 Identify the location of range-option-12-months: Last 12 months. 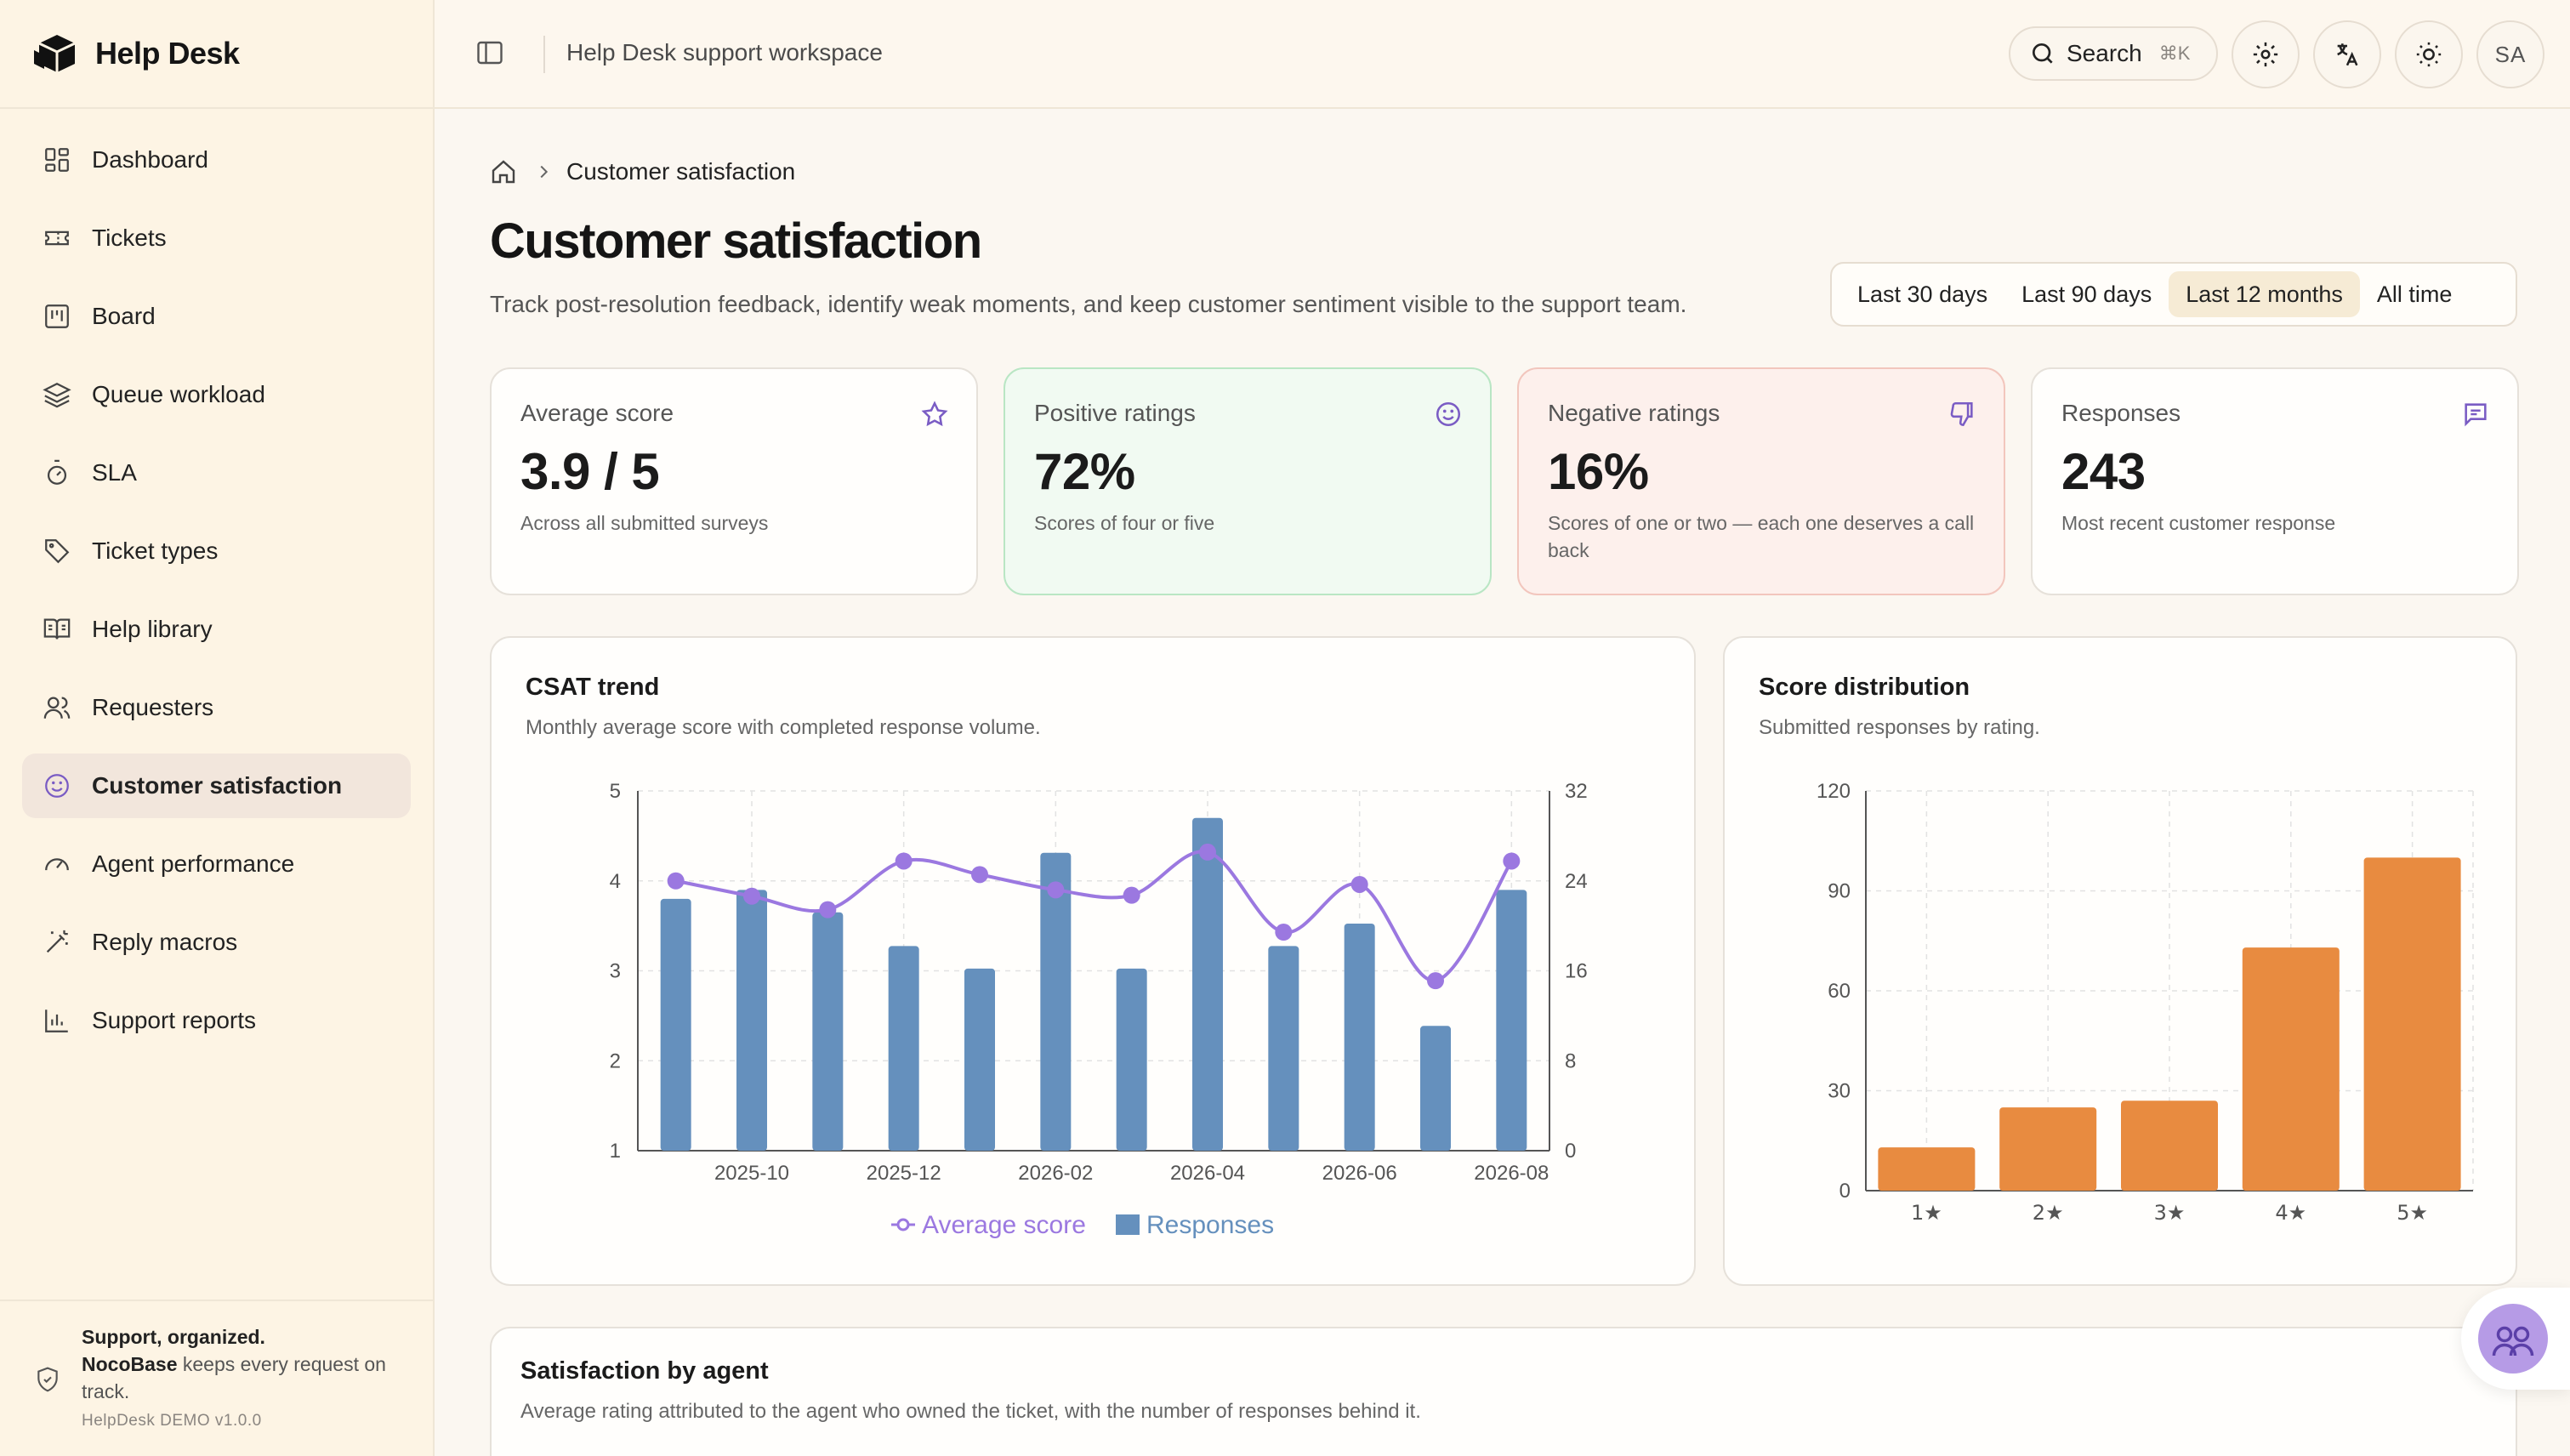
(2264, 294).